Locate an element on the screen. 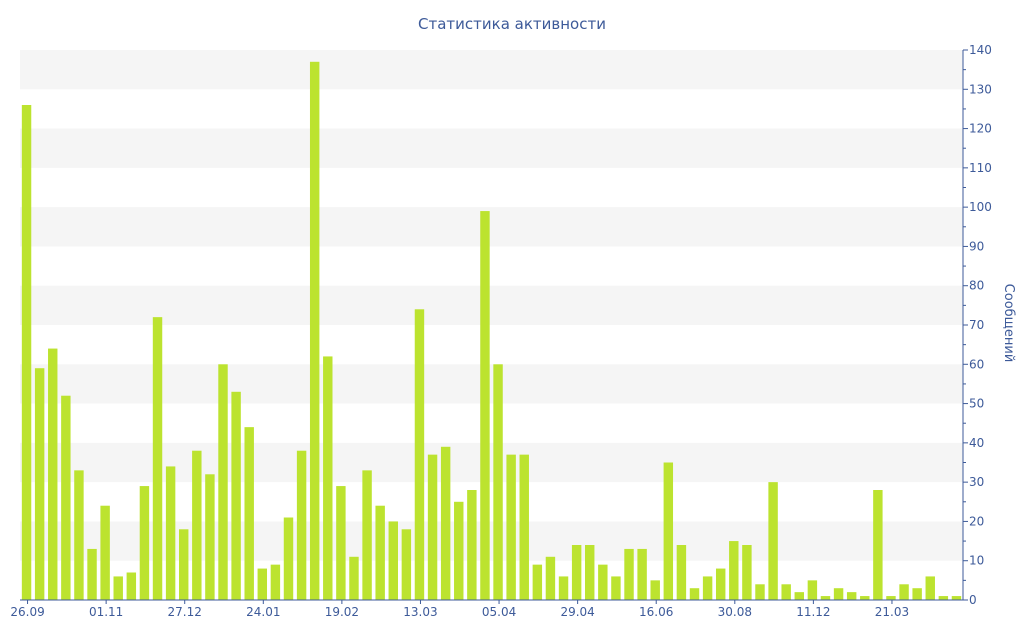  y-tick-label: 20 is located at coordinates (976, 521).